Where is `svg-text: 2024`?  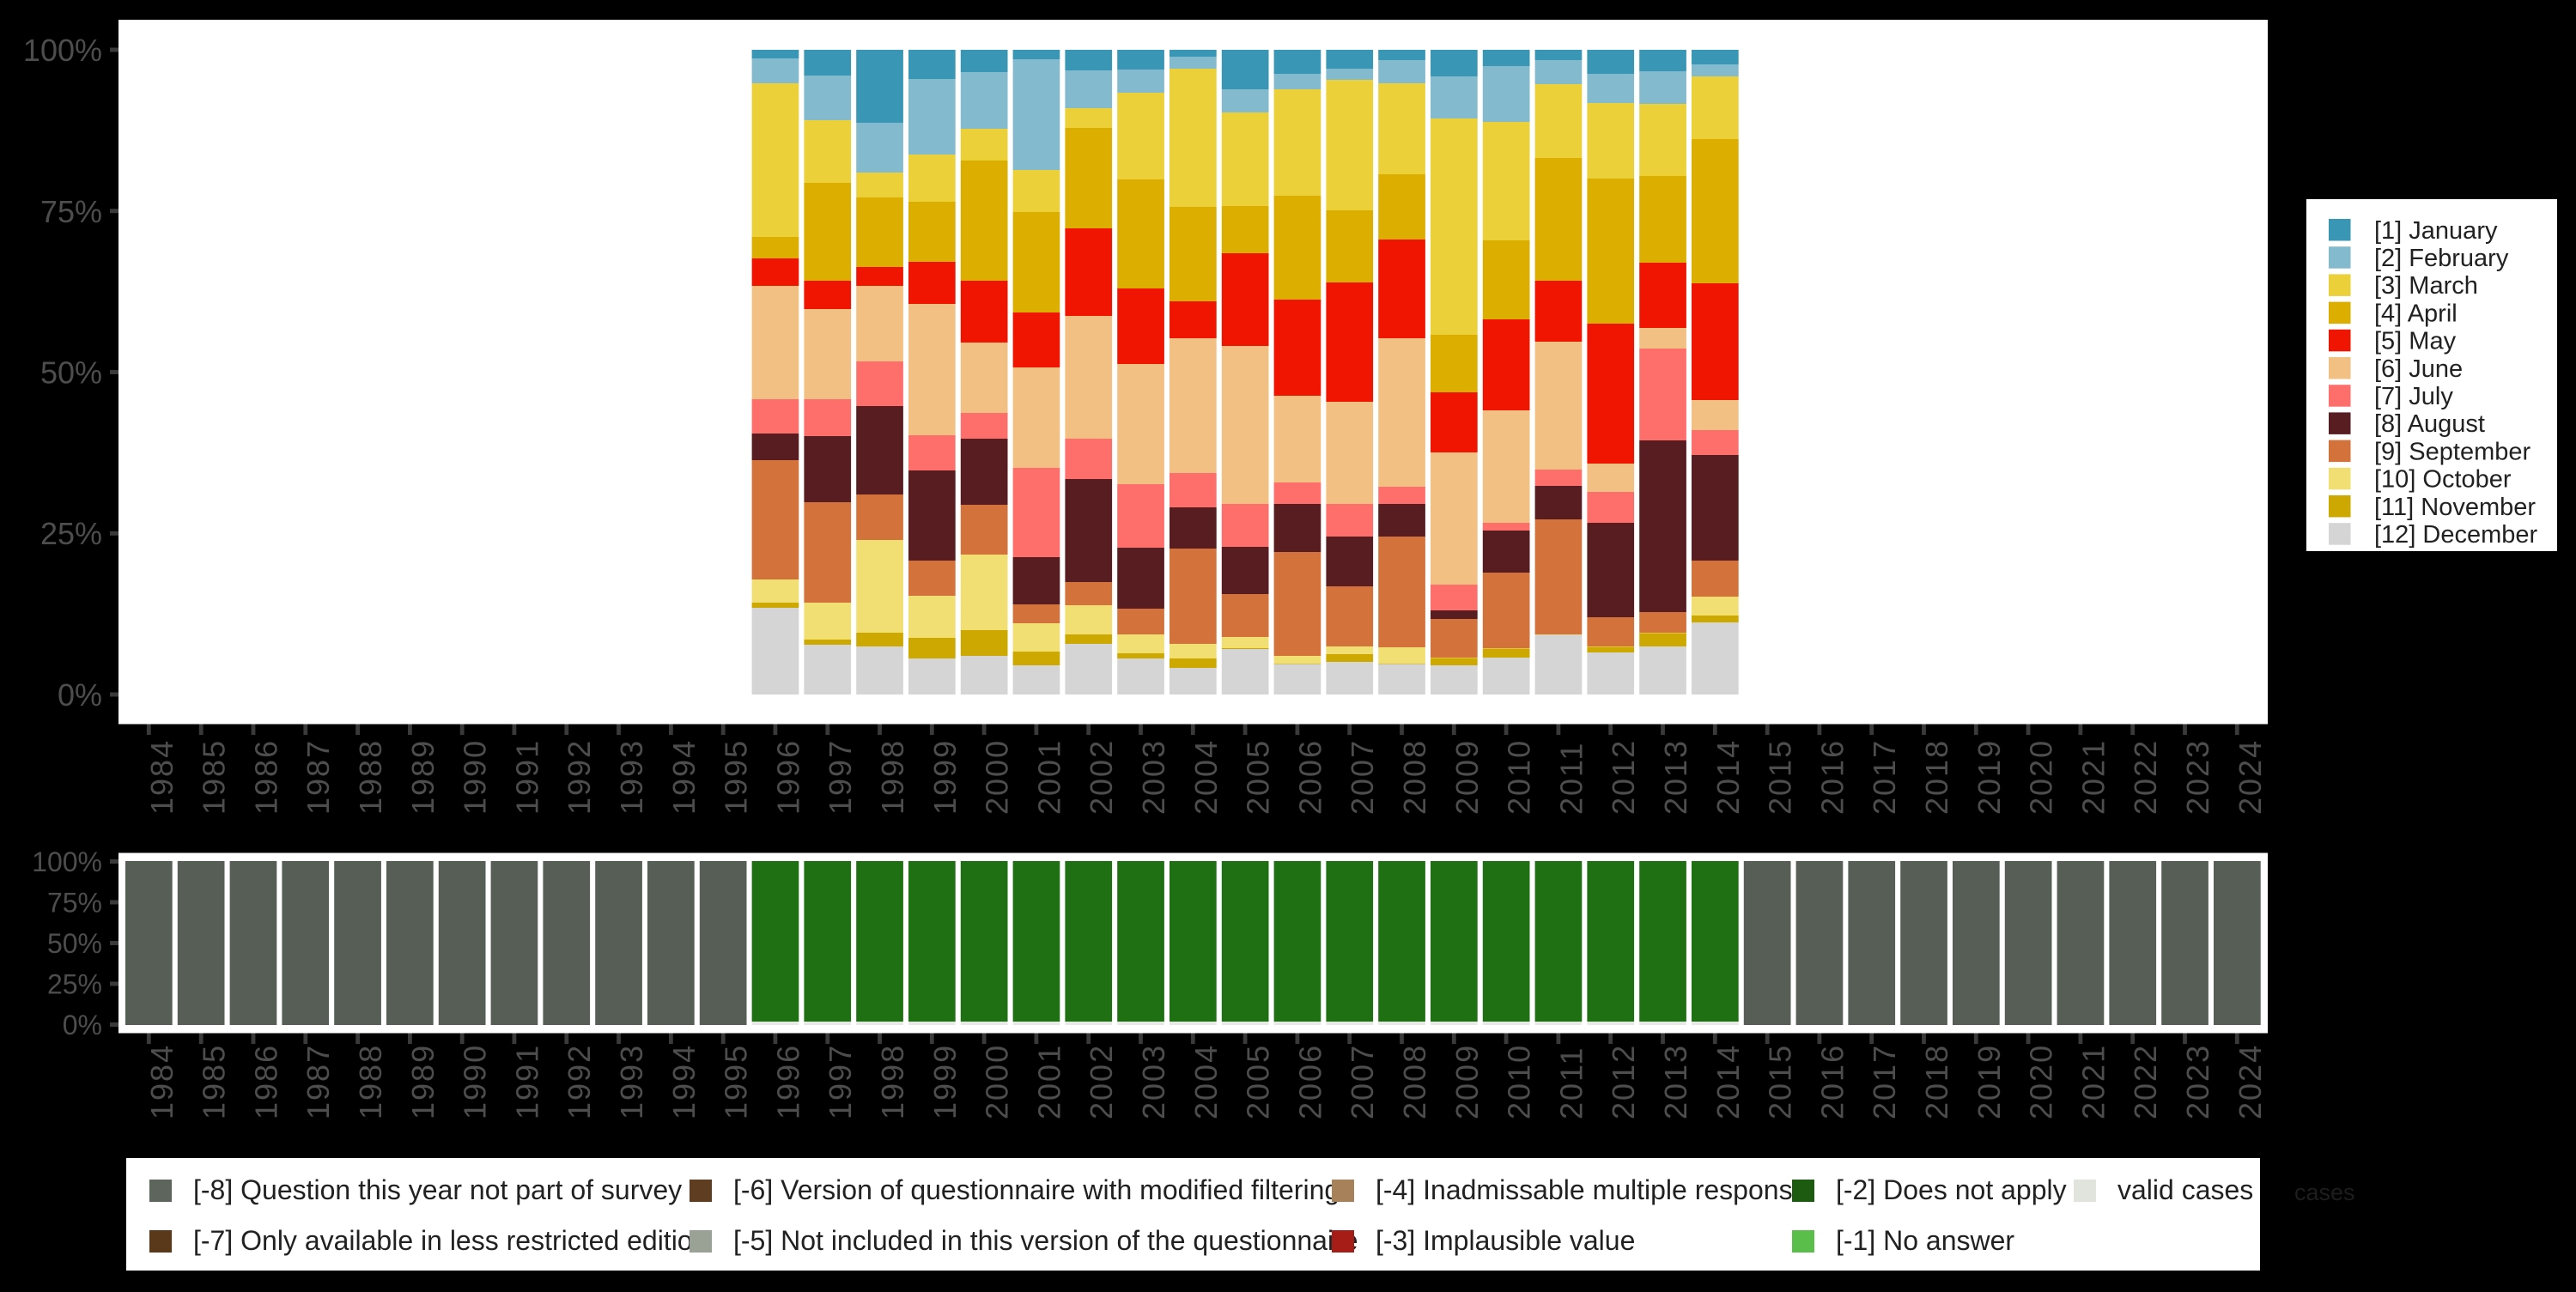 svg-text: 2024 is located at coordinates (2251, 1081).